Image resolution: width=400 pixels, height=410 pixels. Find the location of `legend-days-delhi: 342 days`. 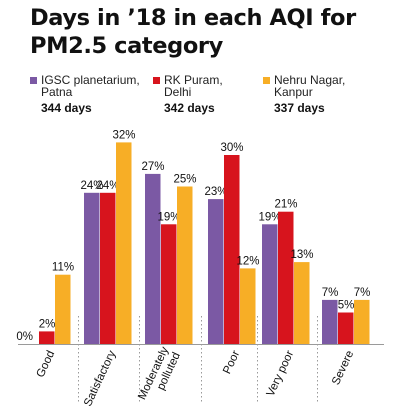

legend-days-delhi: 342 days is located at coordinates (189, 108).